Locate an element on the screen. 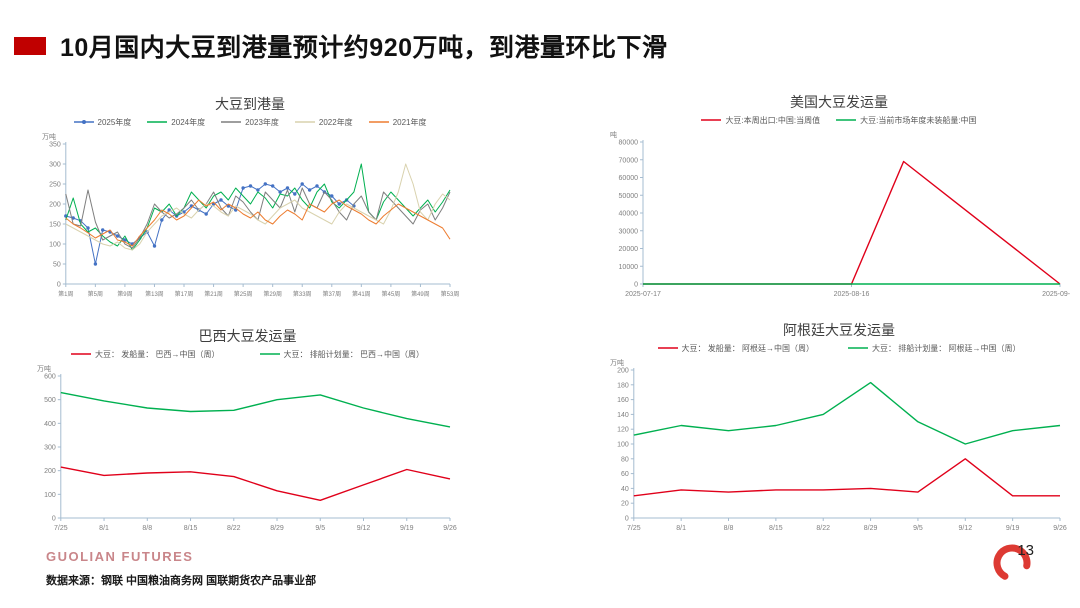 The image size is (1080, 608). legend-item: 大豆:当前市场年度未装船量:中国 is located at coordinates (906, 120).